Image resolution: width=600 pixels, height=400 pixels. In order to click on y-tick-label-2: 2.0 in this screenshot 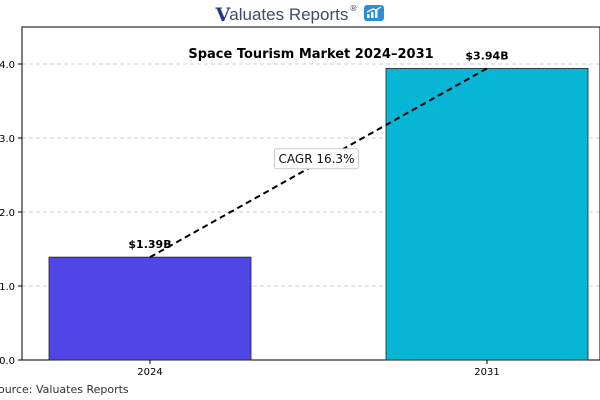, I will do `click(7, 213)`.